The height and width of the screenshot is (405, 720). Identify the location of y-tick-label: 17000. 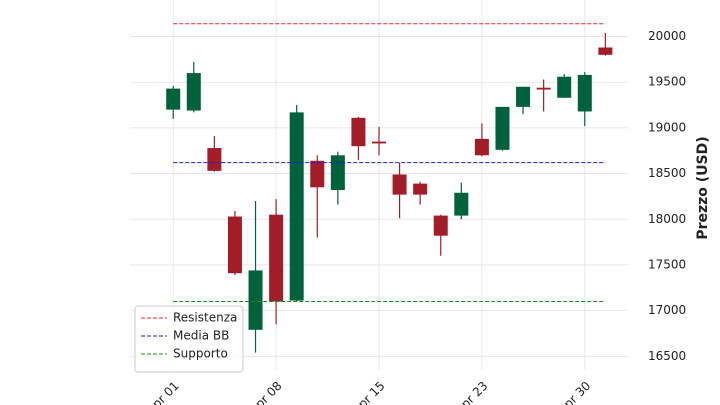
(667, 310).